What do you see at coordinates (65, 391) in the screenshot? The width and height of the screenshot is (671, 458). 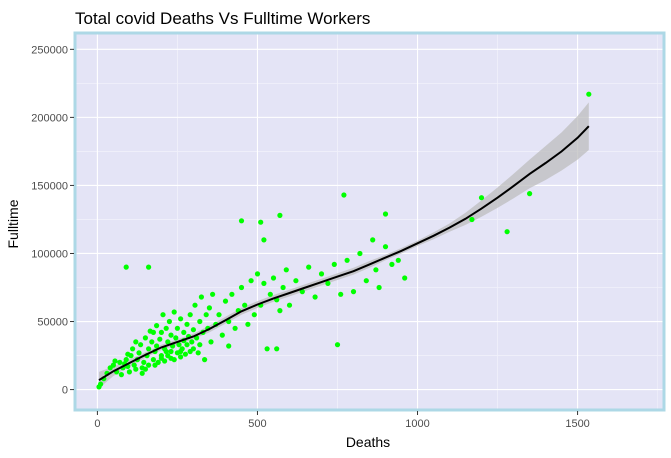 I see `y-tick-label: 0` at bounding box center [65, 391].